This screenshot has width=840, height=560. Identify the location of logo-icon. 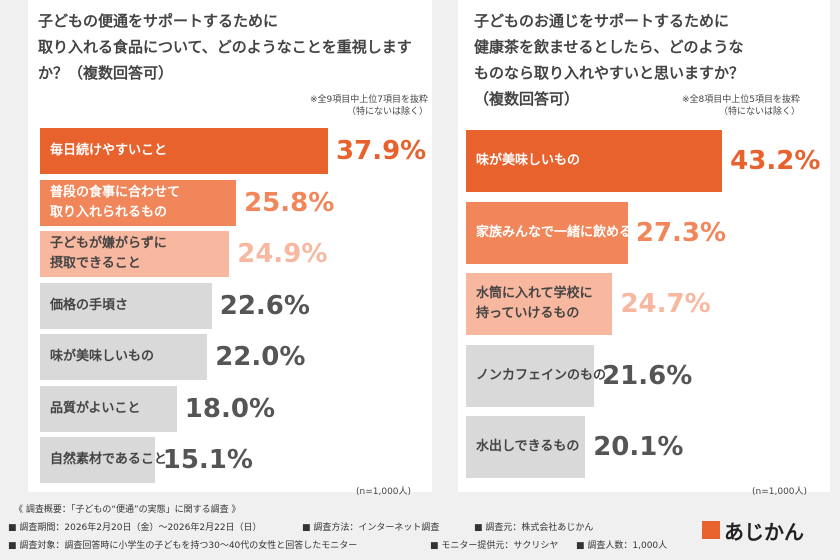
(711, 530).